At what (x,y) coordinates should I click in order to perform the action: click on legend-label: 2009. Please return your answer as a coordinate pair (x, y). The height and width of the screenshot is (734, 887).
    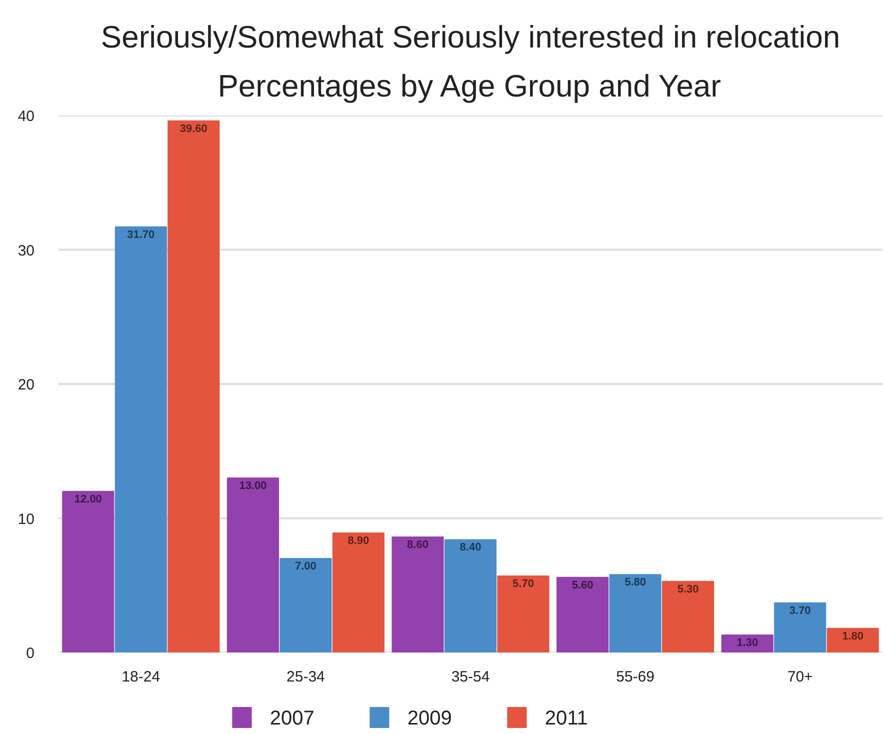
    Looking at the image, I should click on (429, 719).